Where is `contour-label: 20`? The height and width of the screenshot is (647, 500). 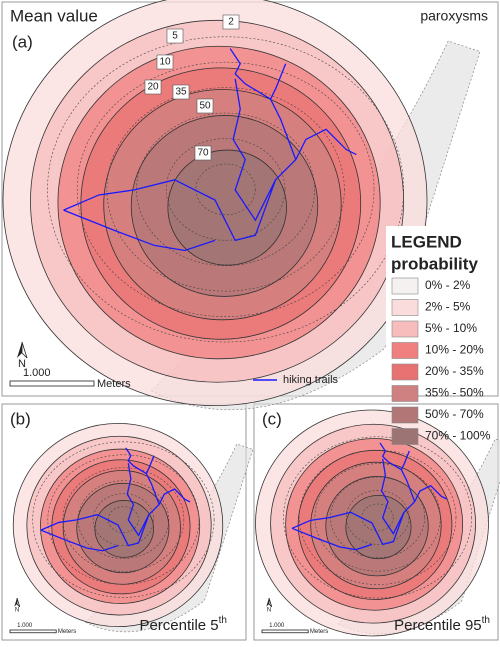
contour-label: 20 is located at coordinates (153, 87).